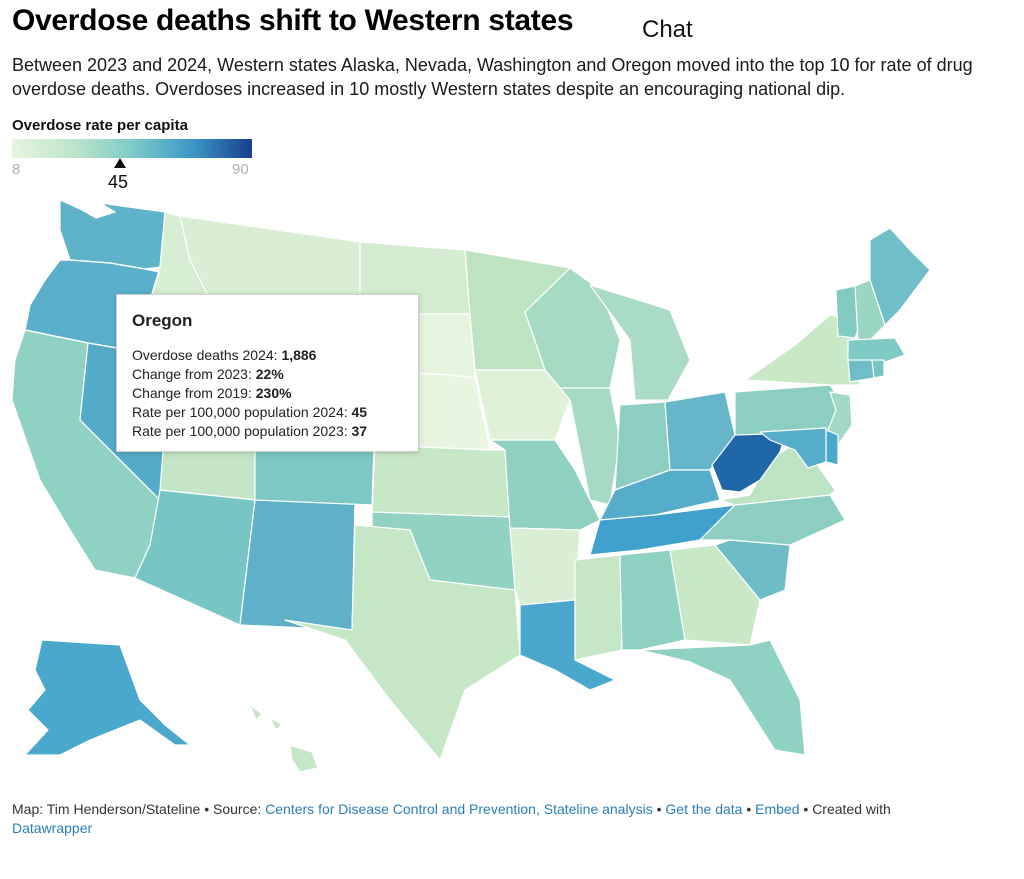  Describe the element at coordinates (293, 20) in the screenshot. I see `chart-title: Overdose deaths shift to Western states` at that location.